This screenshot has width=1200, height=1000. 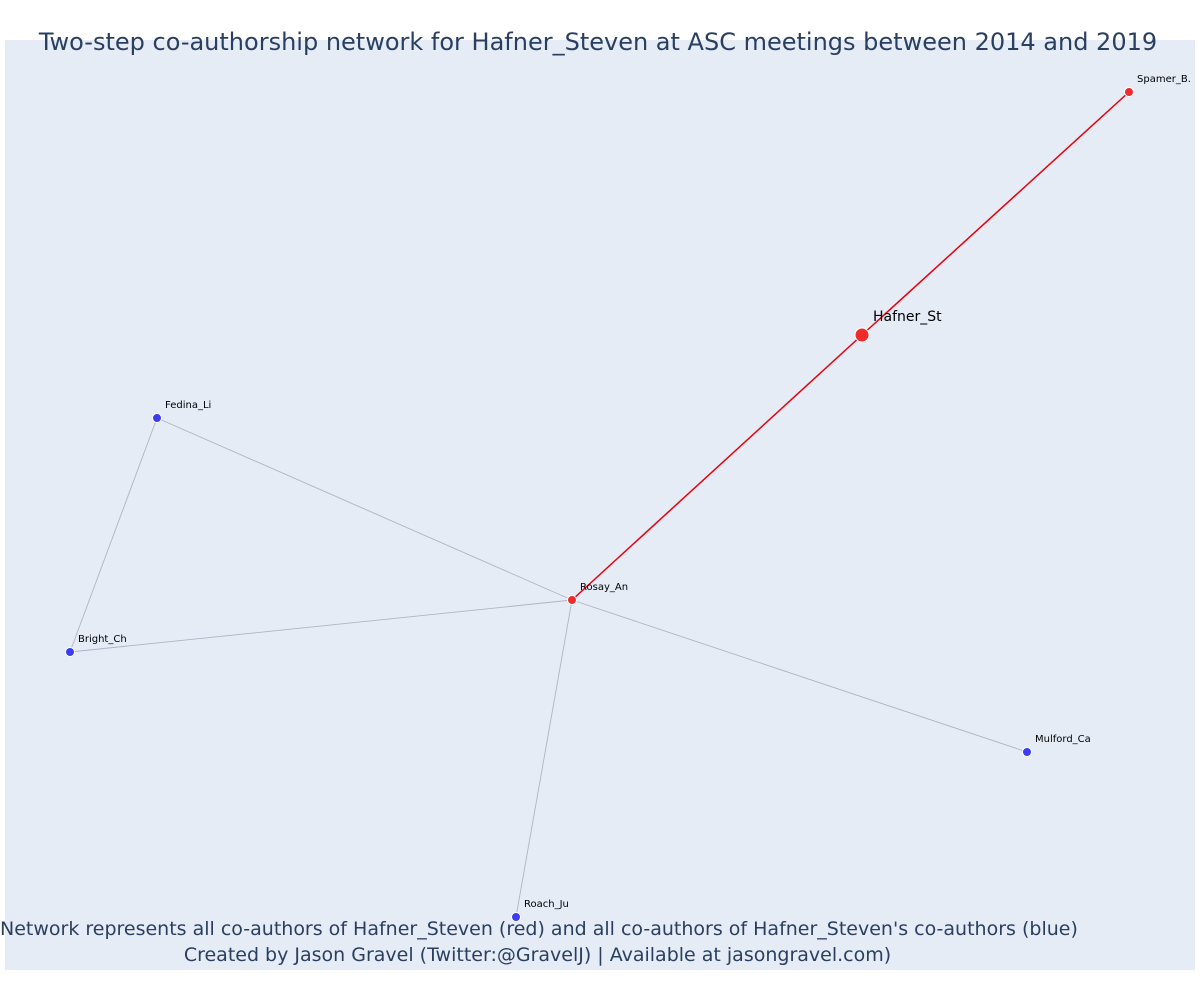 What do you see at coordinates (907, 317) in the screenshot?
I see `node-label-Hafner_St: Hafner_St` at bounding box center [907, 317].